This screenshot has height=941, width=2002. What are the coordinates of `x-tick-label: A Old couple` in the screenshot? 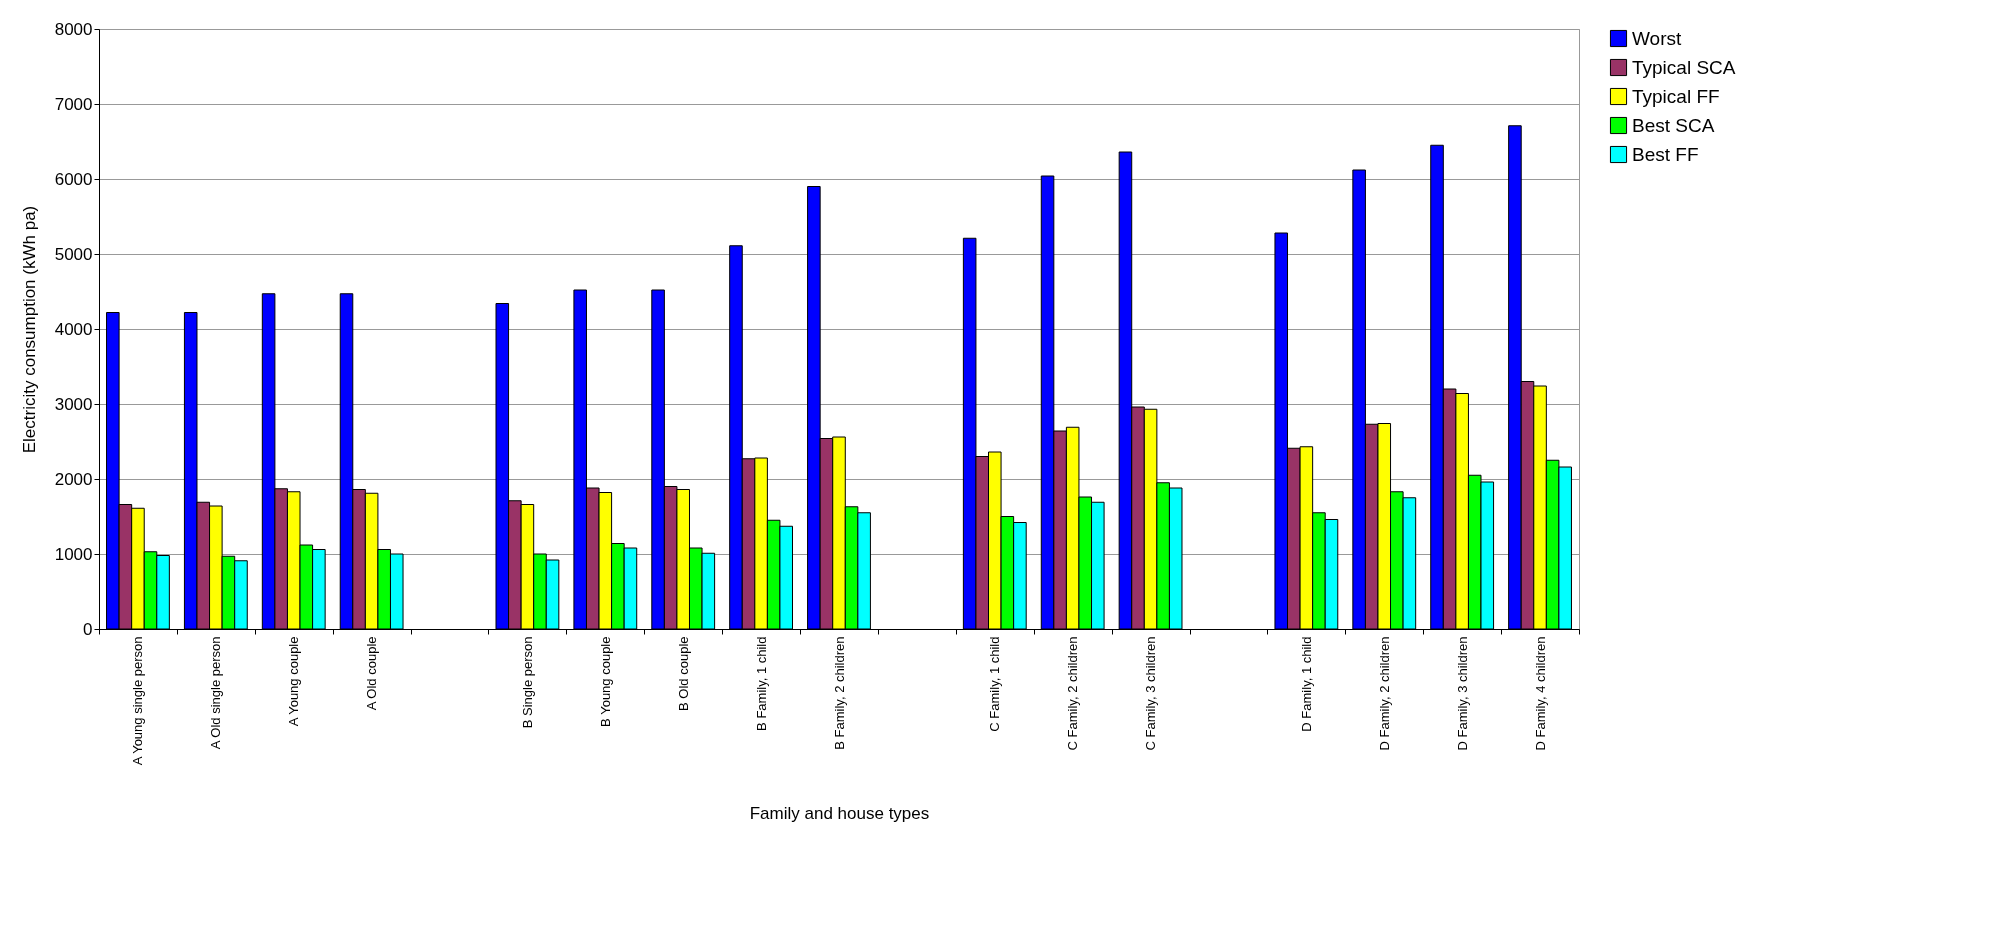 It's located at (372, 673).